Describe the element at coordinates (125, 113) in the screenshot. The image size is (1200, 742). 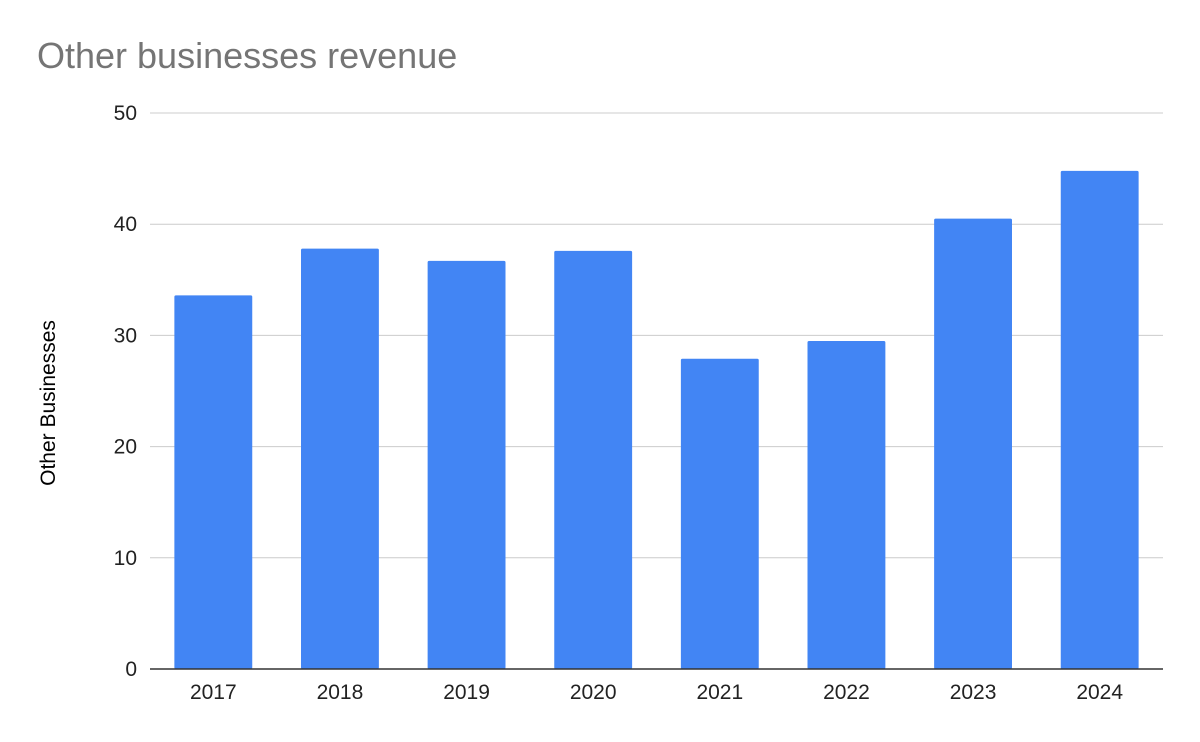
I see `y-tick-label: 50` at that location.